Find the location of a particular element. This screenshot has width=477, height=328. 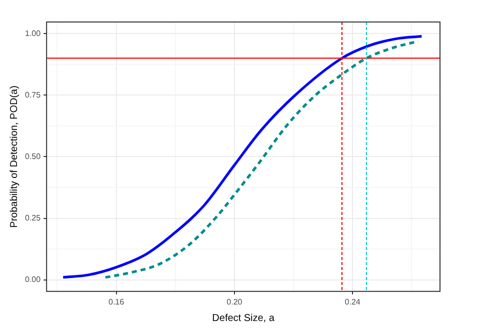

x-tick-label: 0.20 is located at coordinates (234, 301).